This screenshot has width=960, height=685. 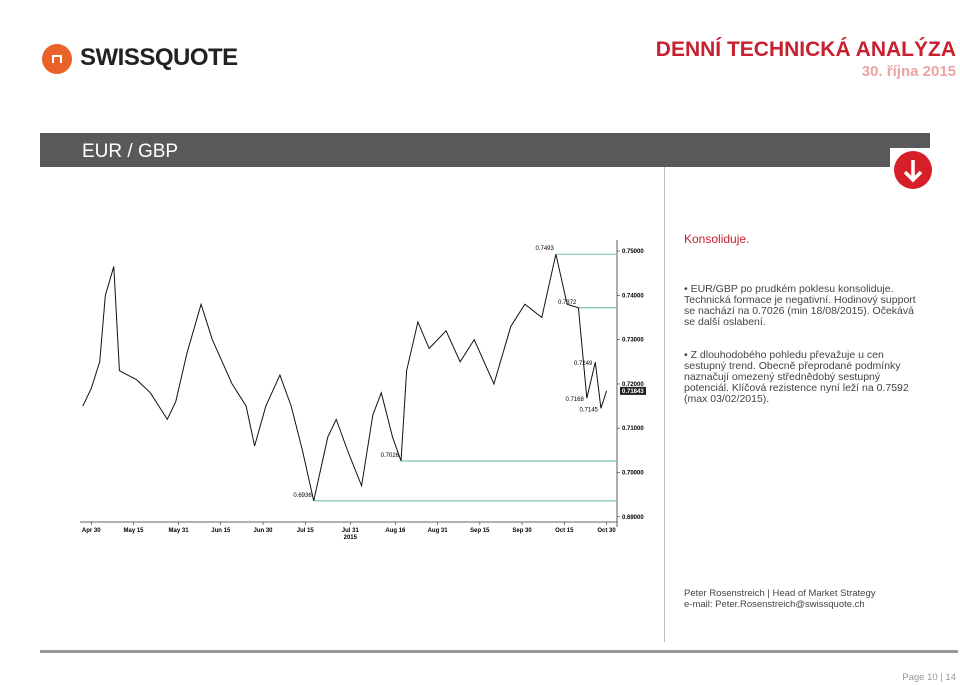 What do you see at coordinates (438, 531) in the screenshot?
I see `x-tick-label: Aug 31` at bounding box center [438, 531].